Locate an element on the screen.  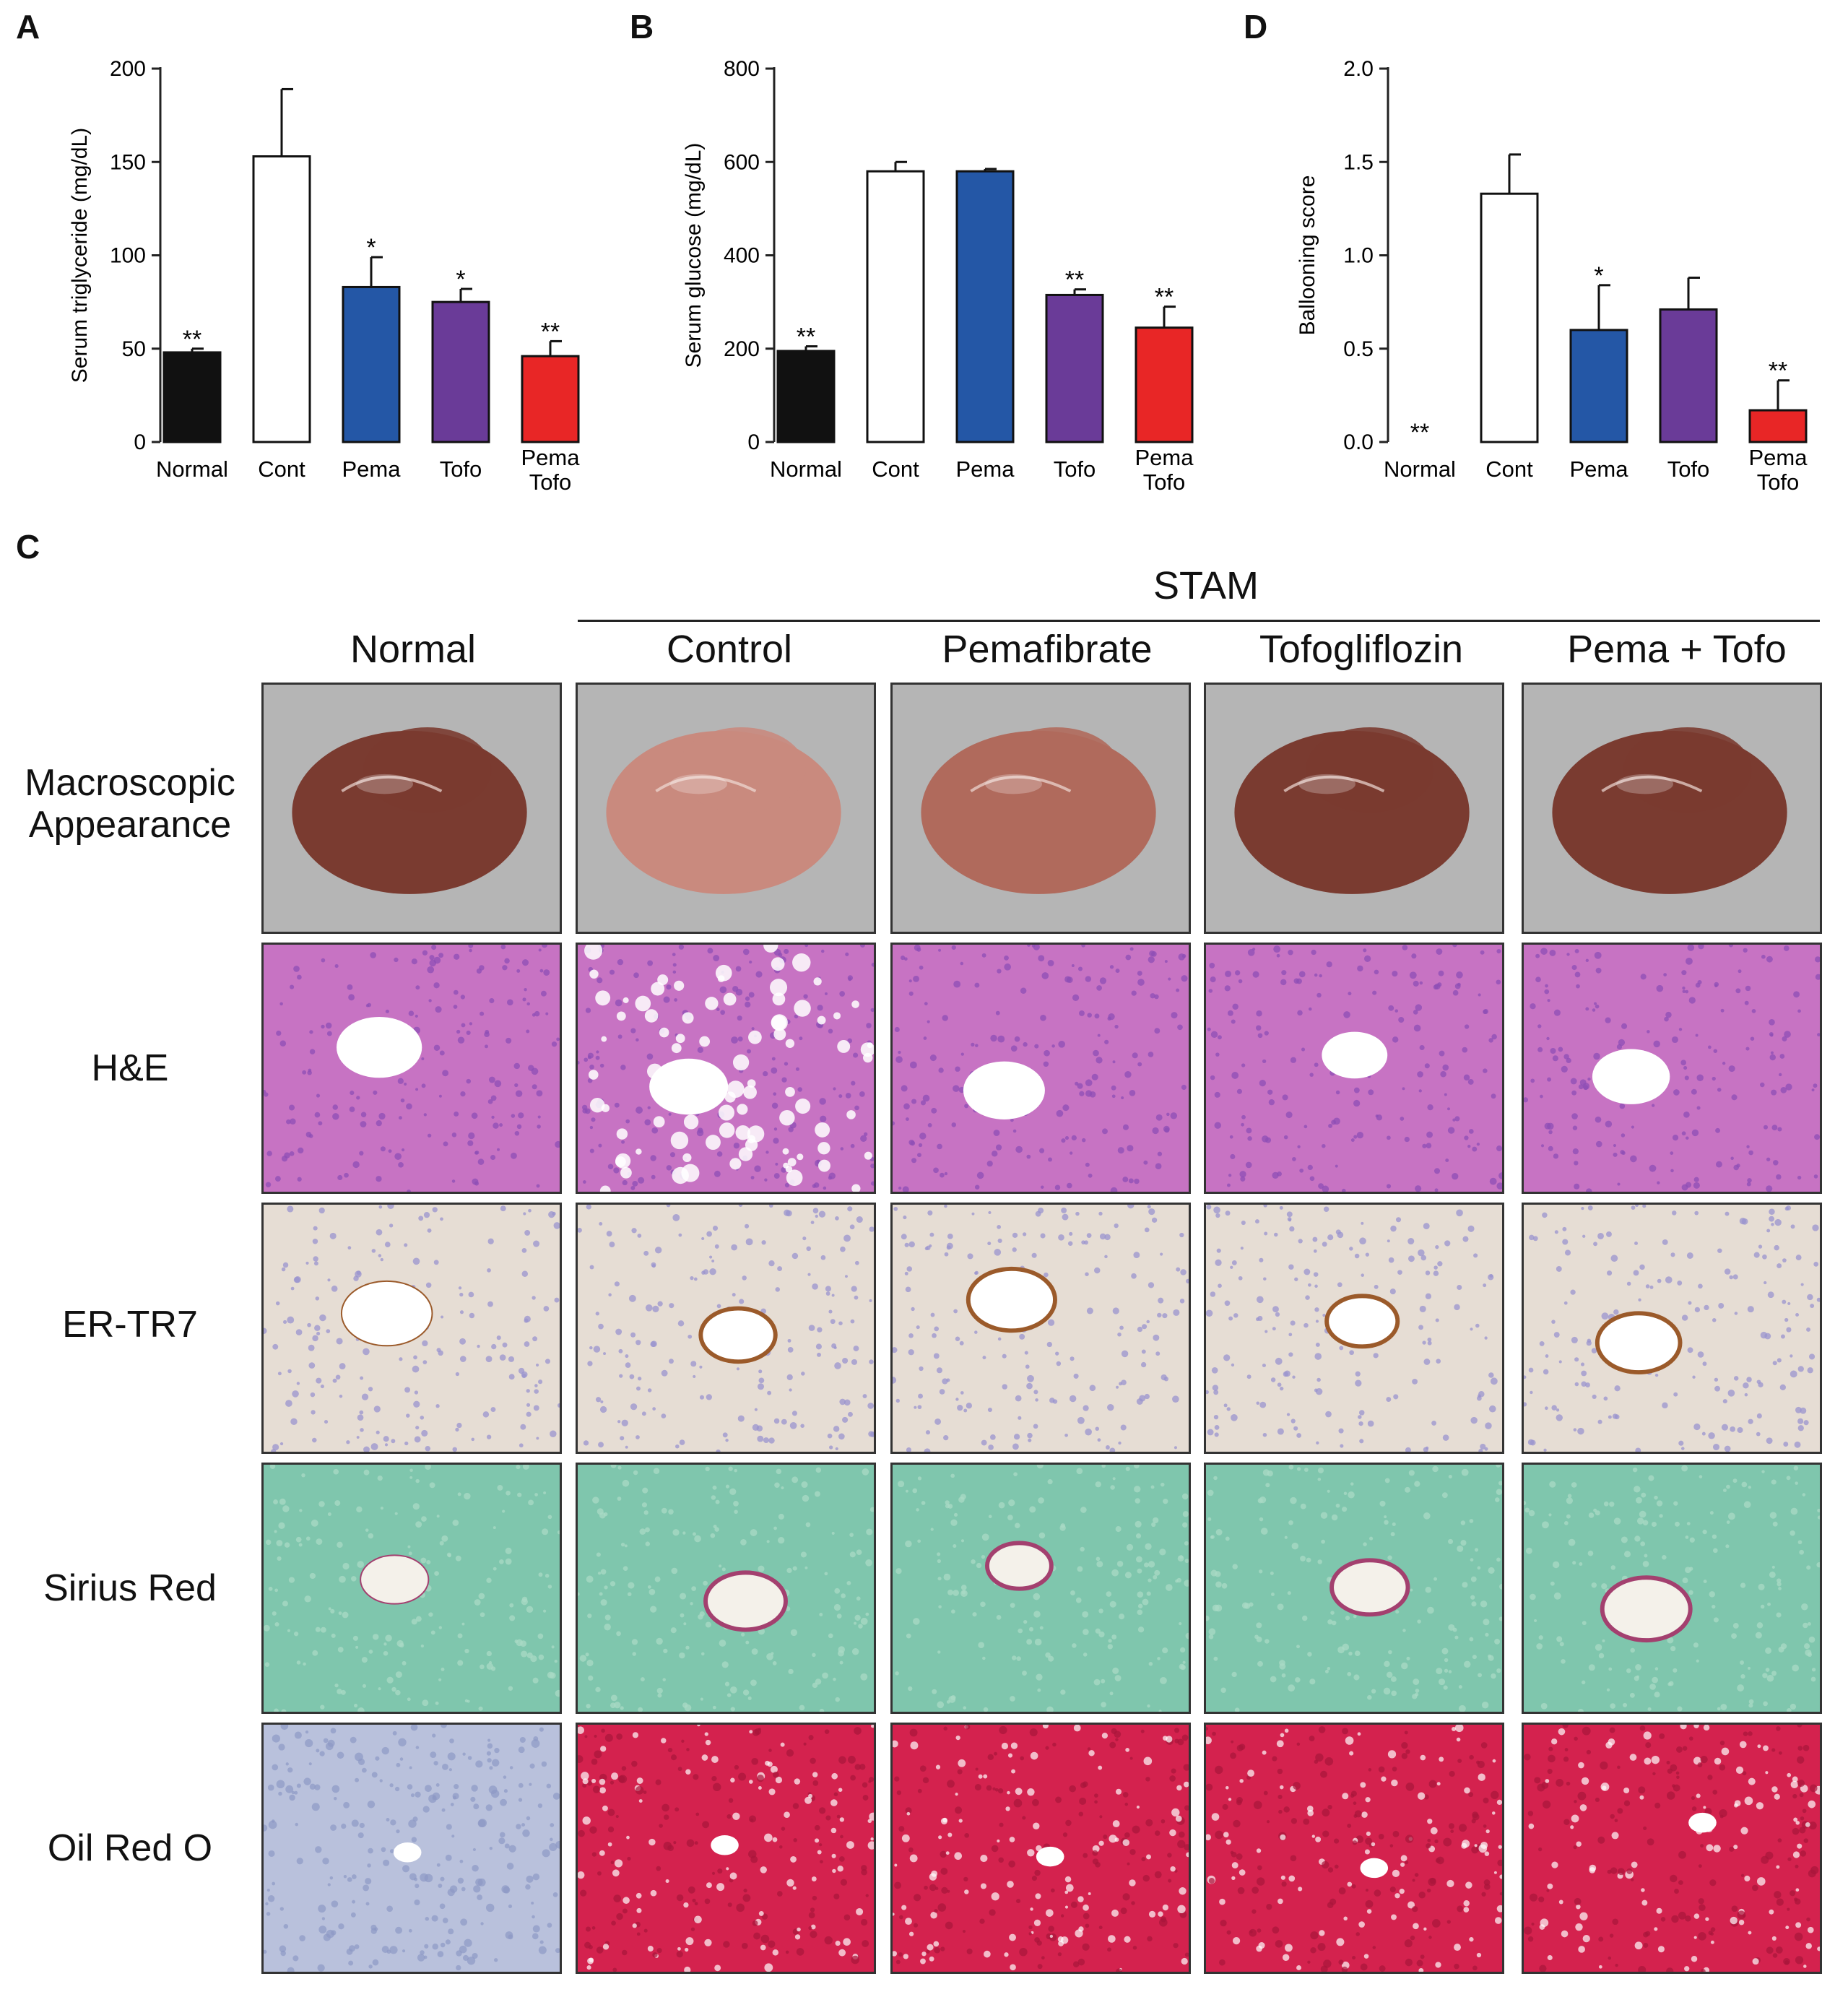
panel-letter-c: C is located at coordinates (28, 547).